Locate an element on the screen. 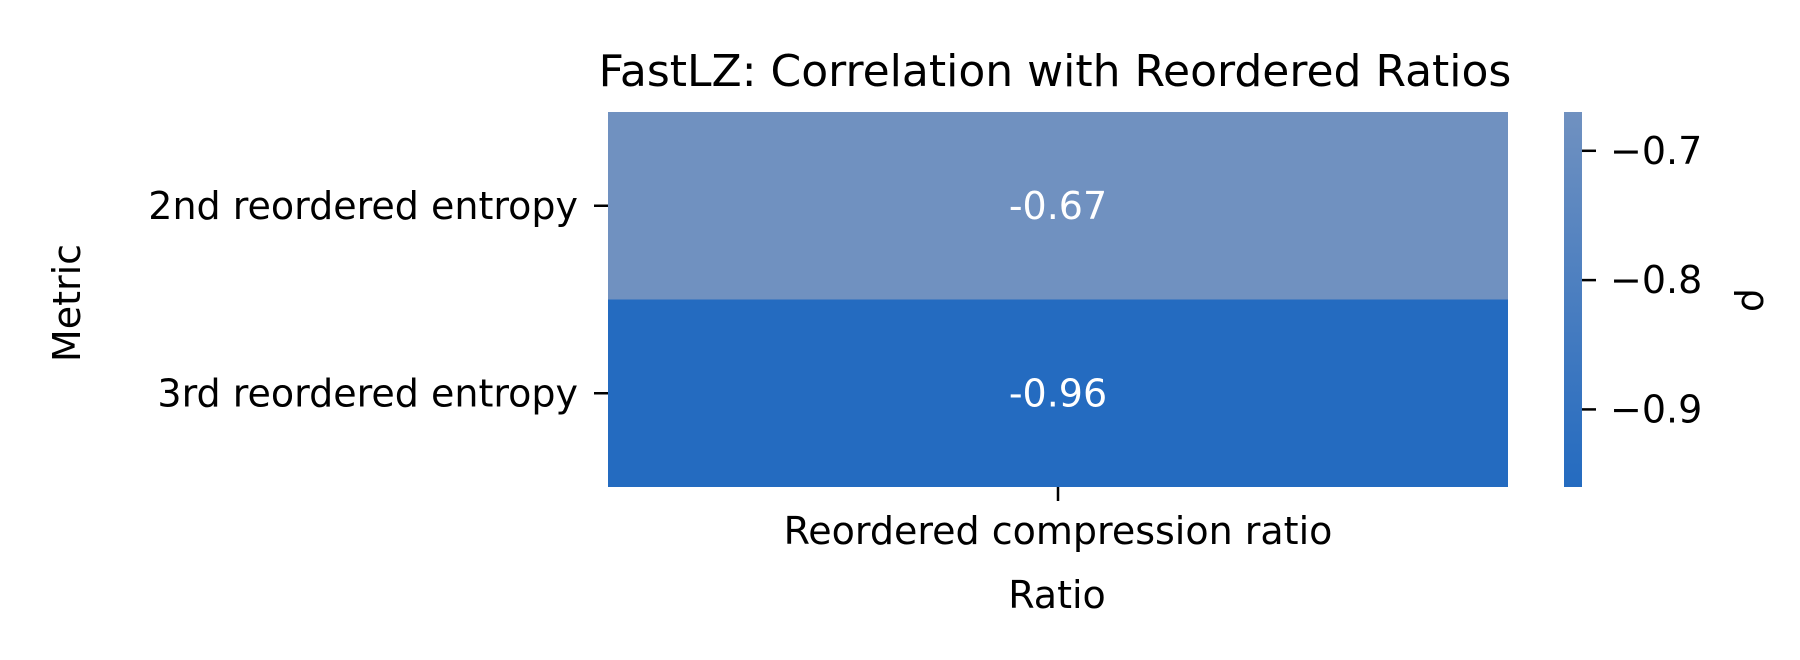 This screenshot has width=1800, height=660. colorbar: −0.7 −0.8 −0.9 ρ is located at coordinates (1670, 299).